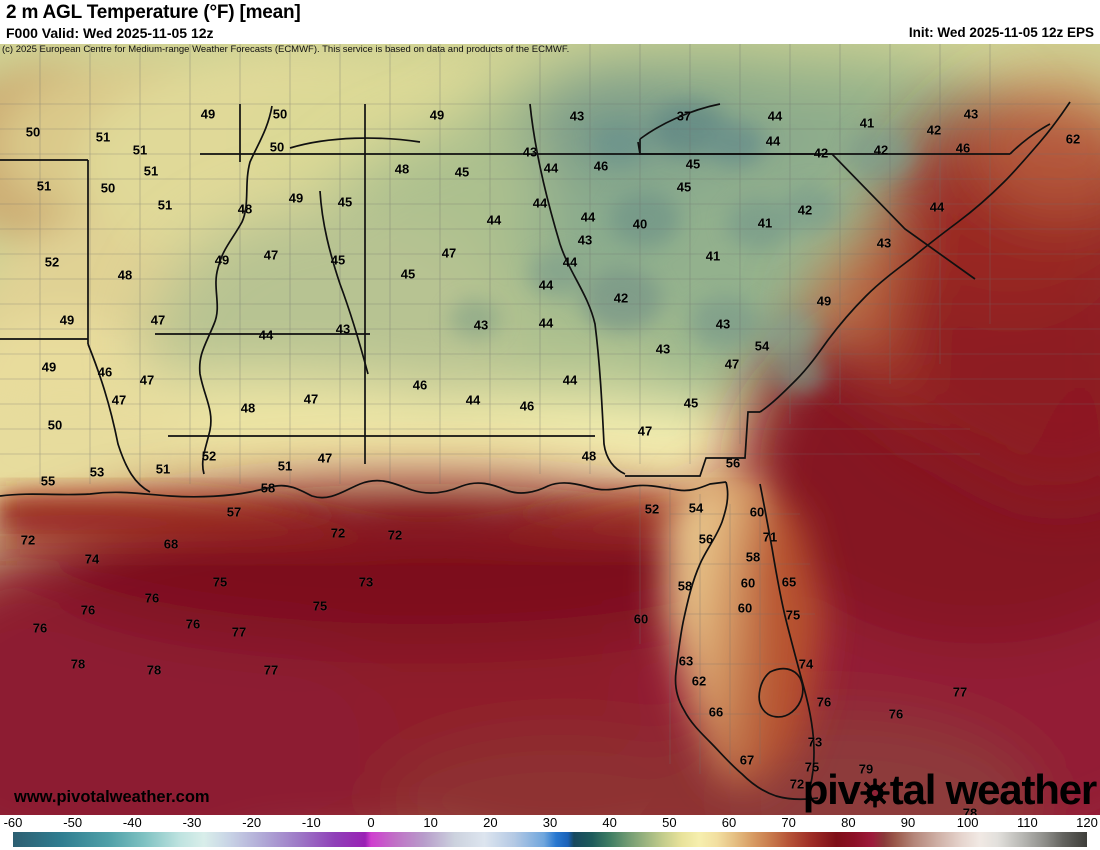  What do you see at coordinates (1087, 822) in the screenshot?
I see `colorbar-tick-label: 120` at bounding box center [1087, 822].